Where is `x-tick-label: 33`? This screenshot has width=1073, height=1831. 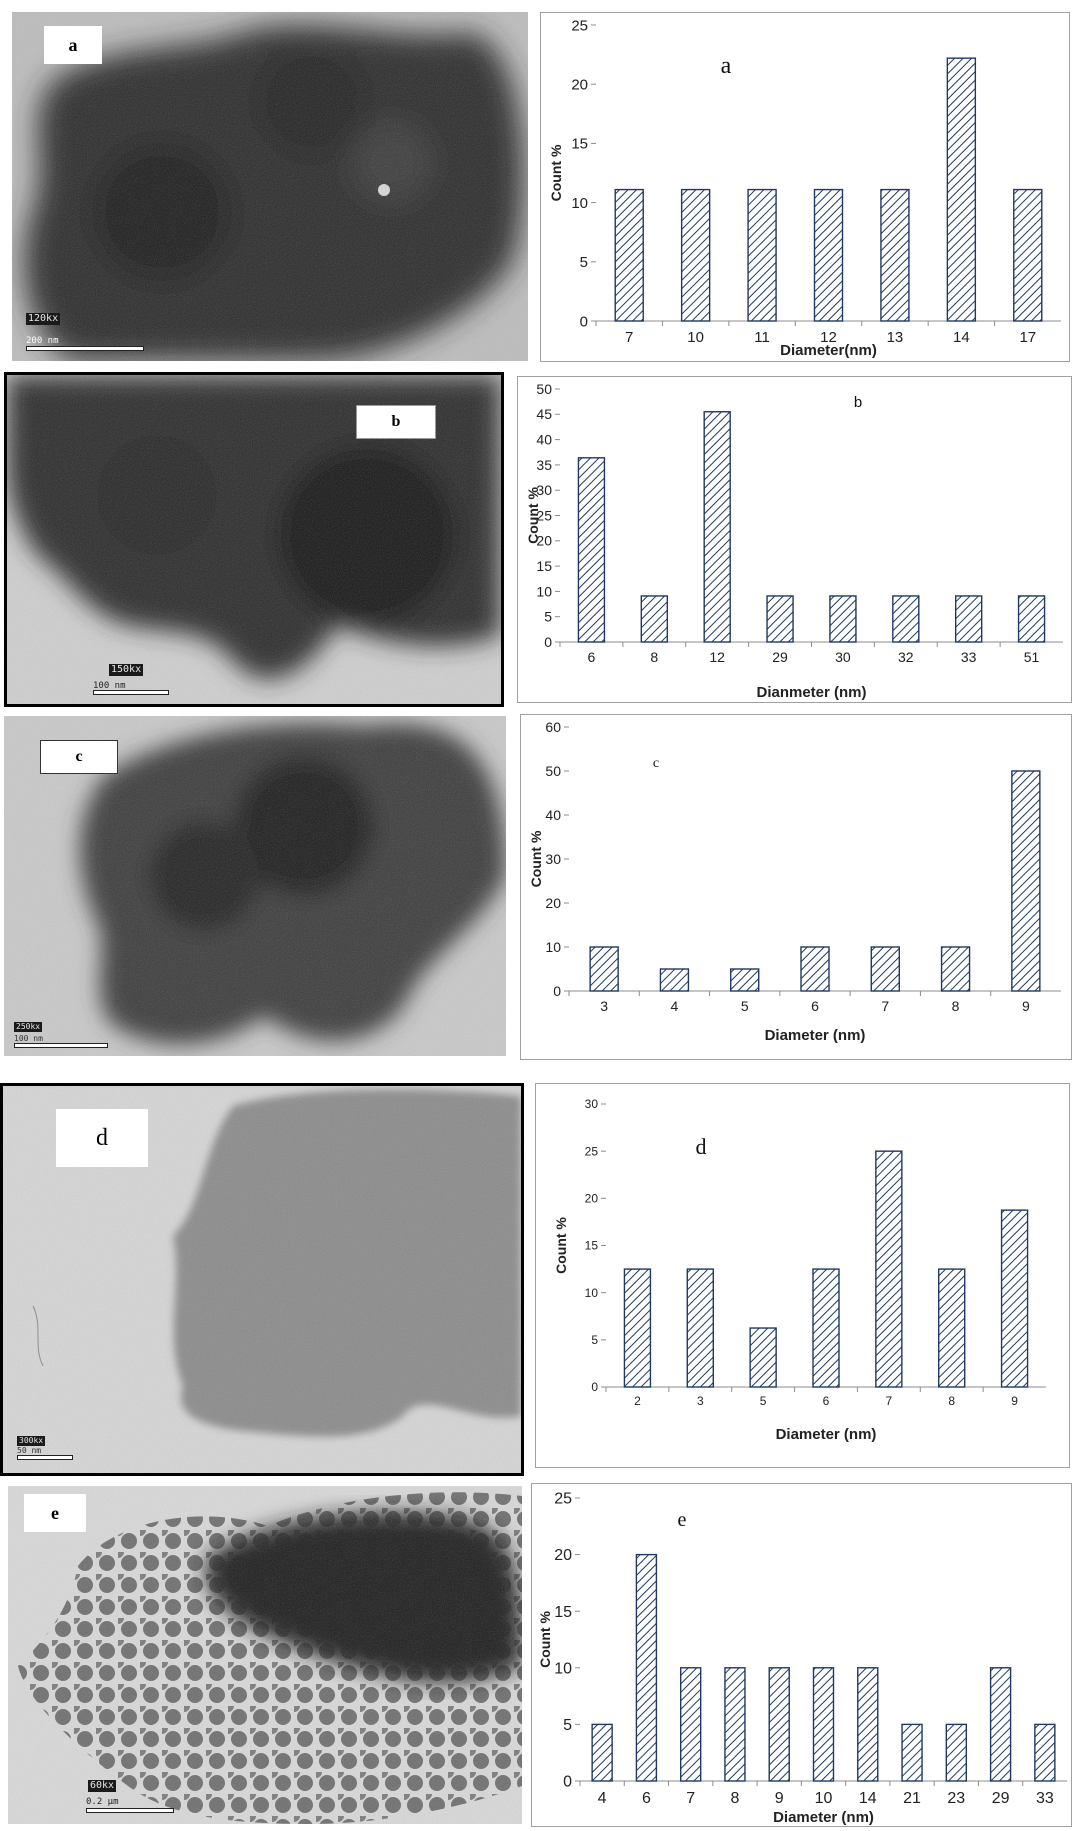 x-tick-label: 33 is located at coordinates (1045, 1798).